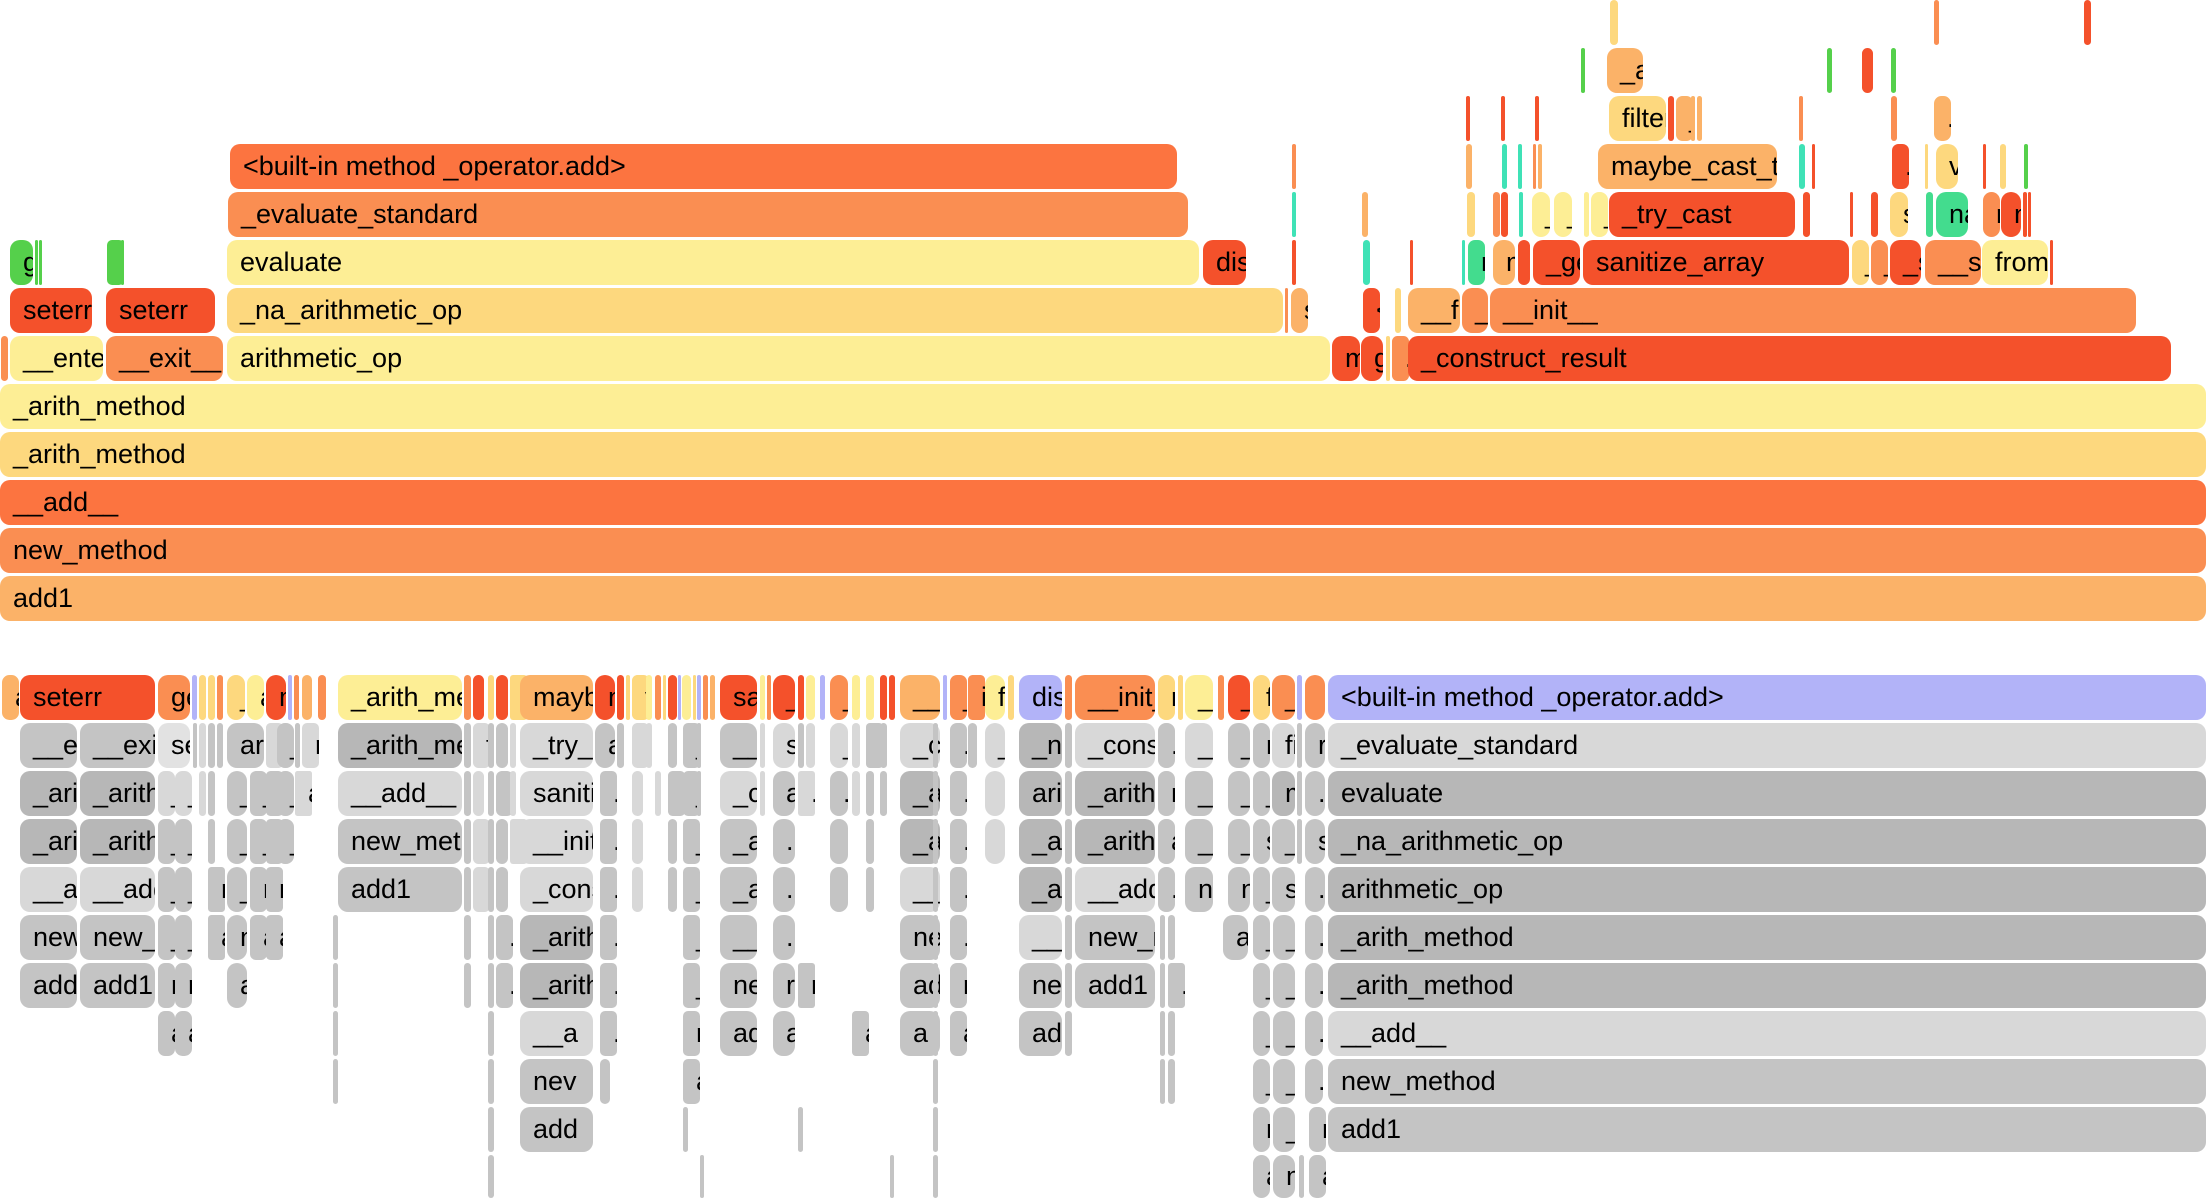 This screenshot has height=1198, width=2206. What do you see at coordinates (1103, 550) in the screenshot?
I see `frame-new_method: new_method` at bounding box center [1103, 550].